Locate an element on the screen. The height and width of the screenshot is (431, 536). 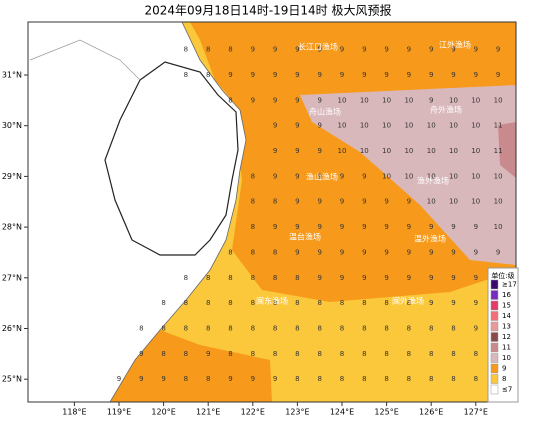
x-tick-label: 125°E is located at coordinates (386, 412).